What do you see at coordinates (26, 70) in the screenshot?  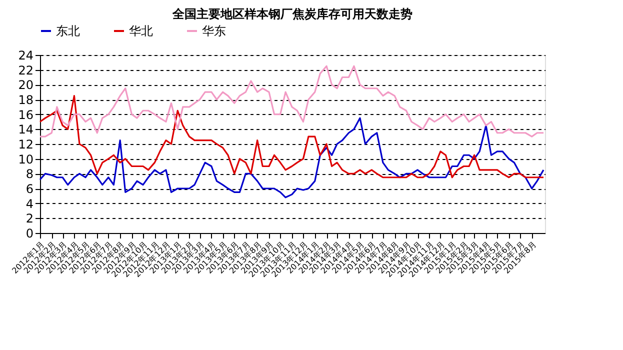 I see `y-tick-label: 22` at bounding box center [26, 70].